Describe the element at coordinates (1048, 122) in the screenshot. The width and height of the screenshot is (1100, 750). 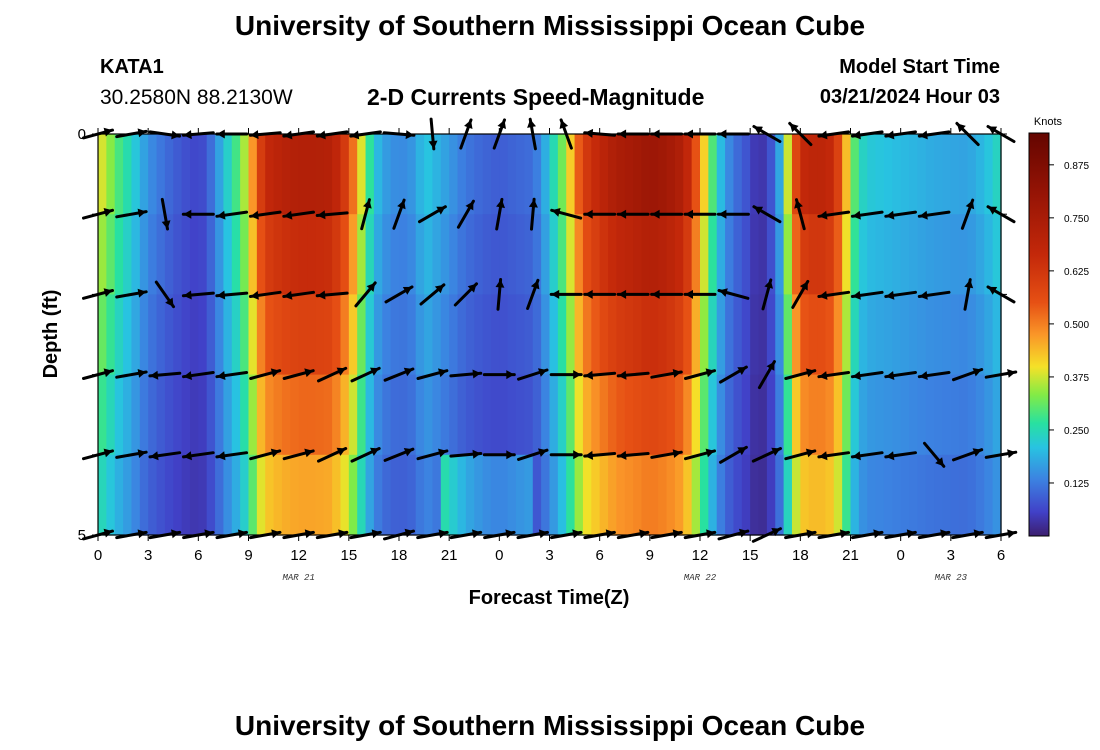
I see `colorbar-unit-label: Knots` at that location.